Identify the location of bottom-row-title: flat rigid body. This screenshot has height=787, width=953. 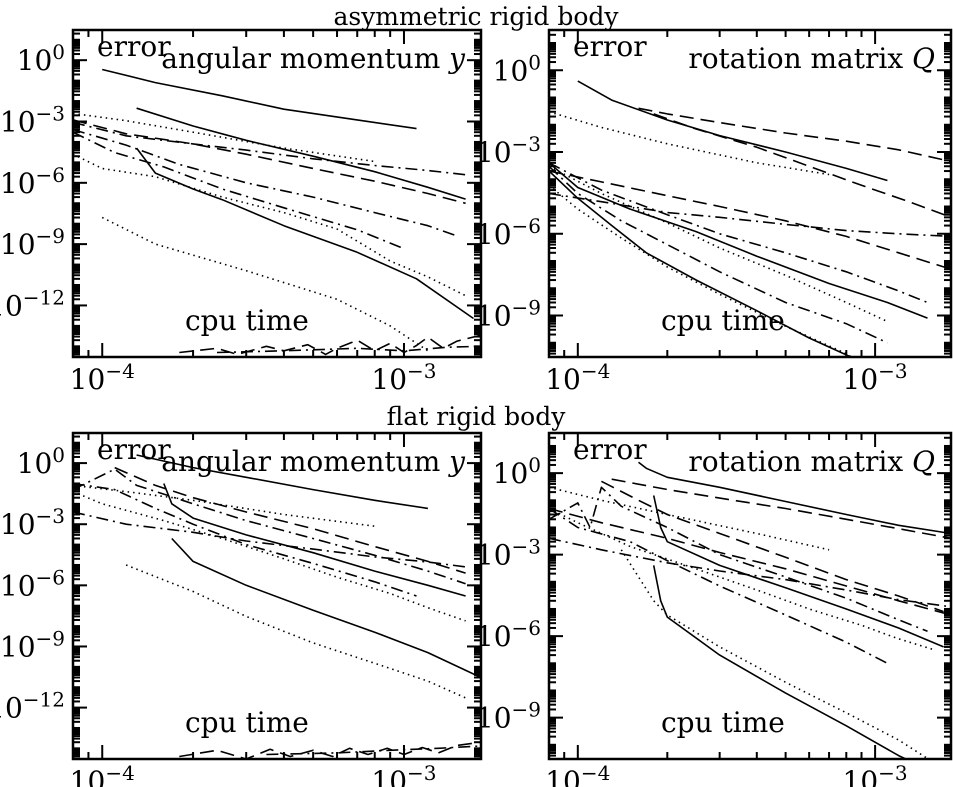
(477, 416).